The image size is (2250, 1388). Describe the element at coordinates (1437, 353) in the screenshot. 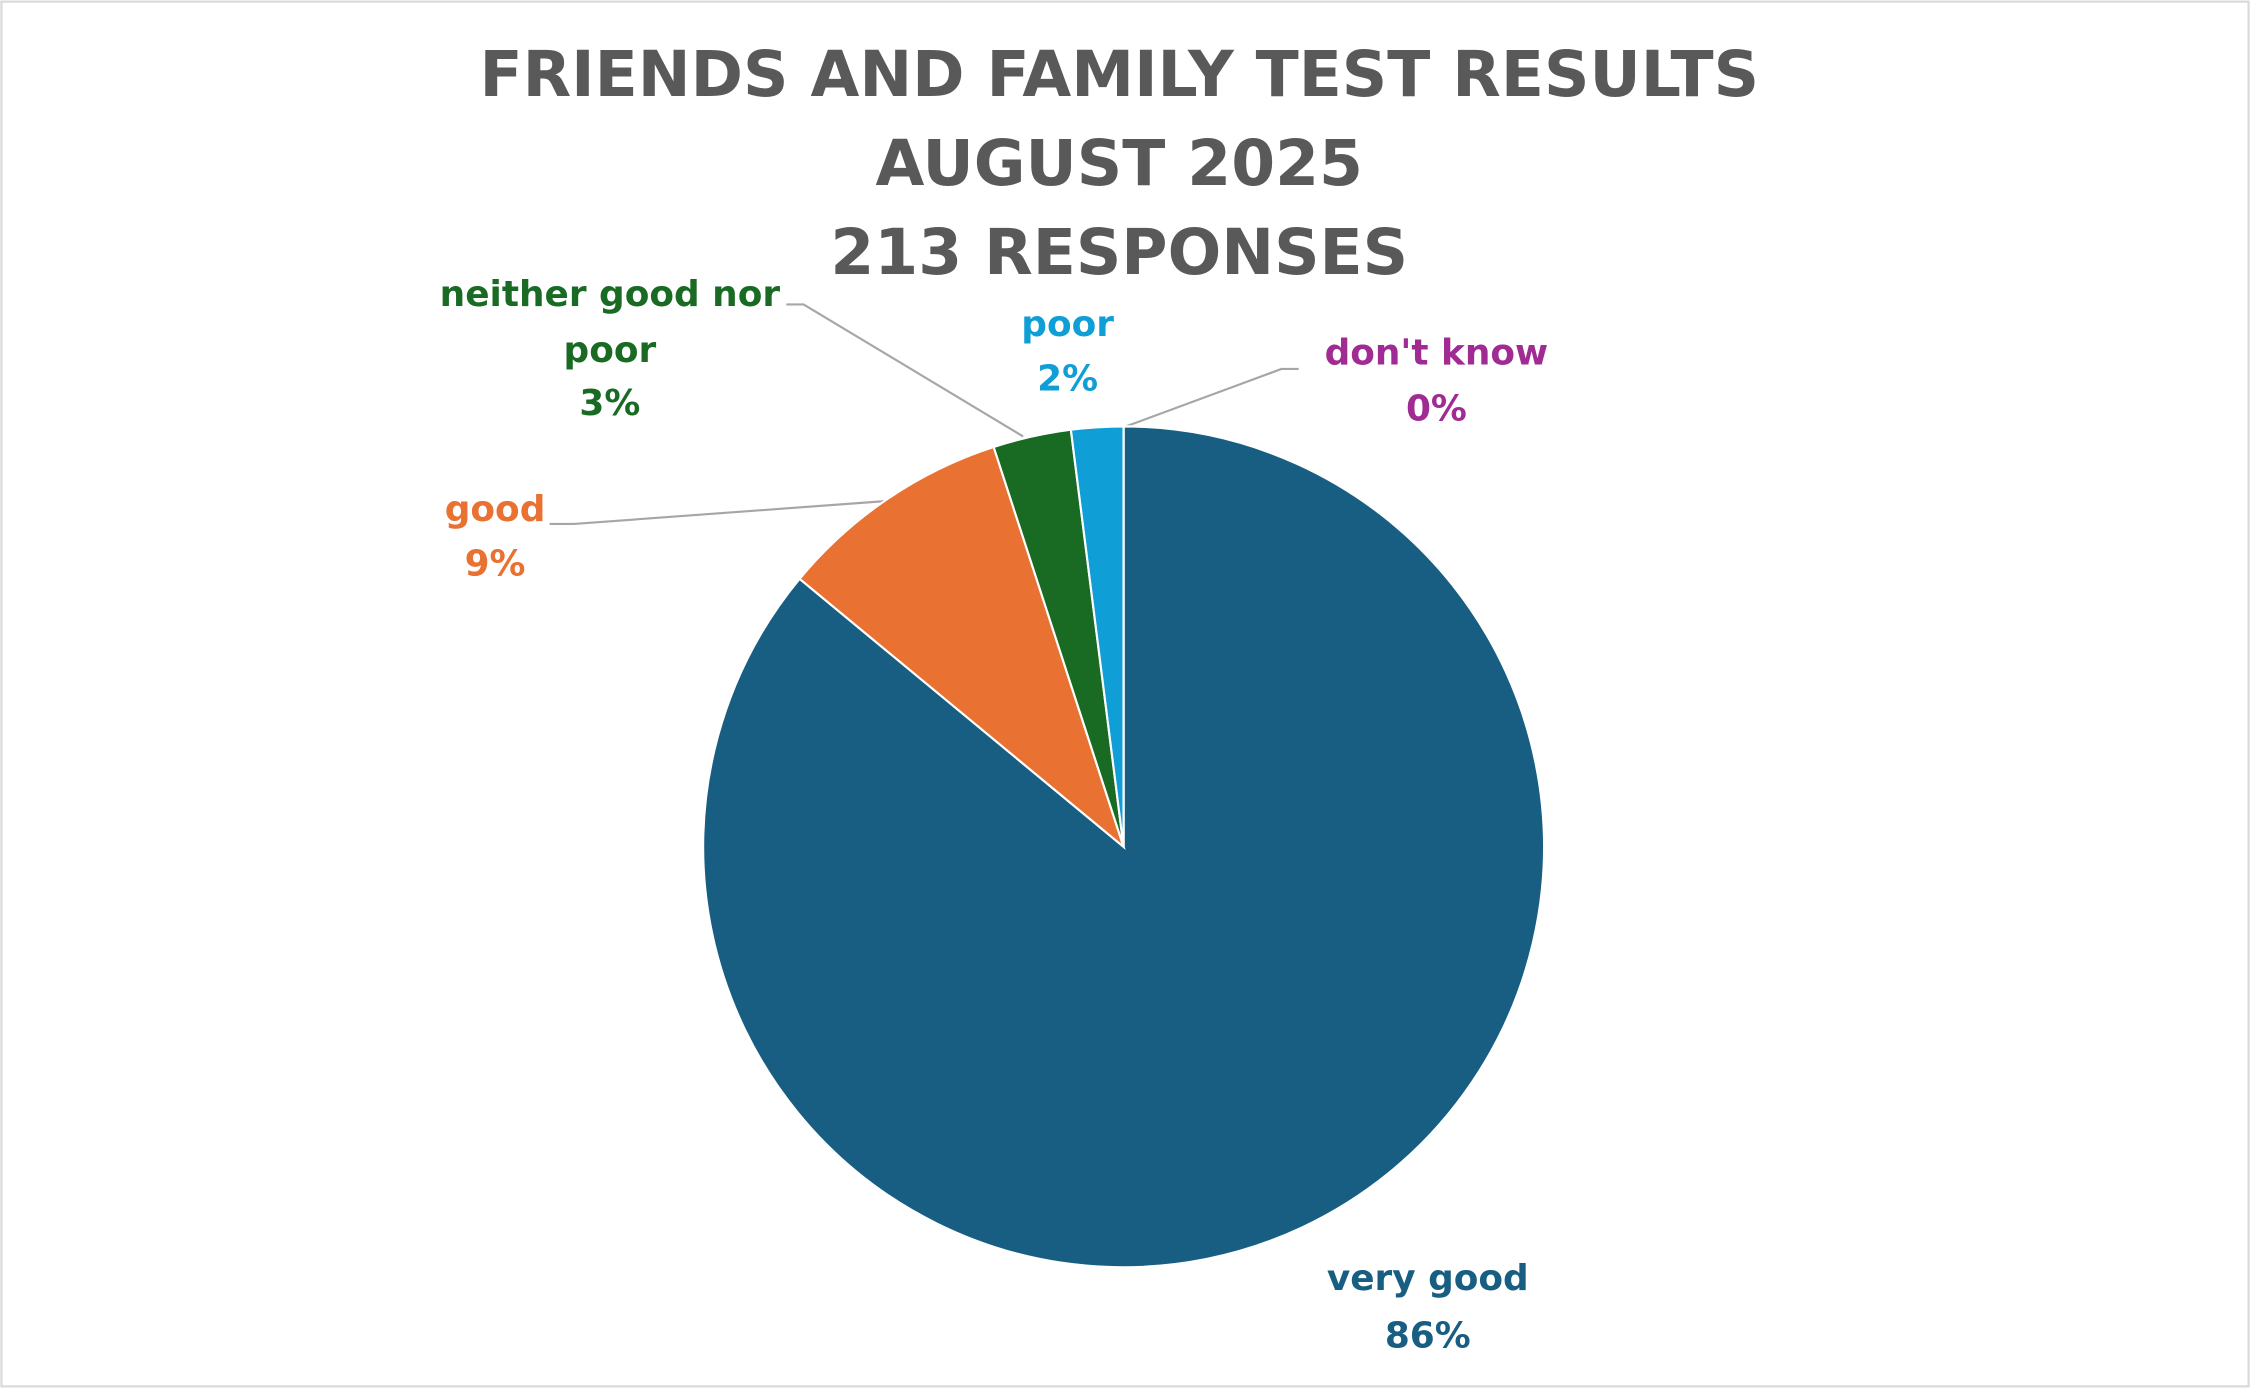

I see `slice-label: don't know` at that location.